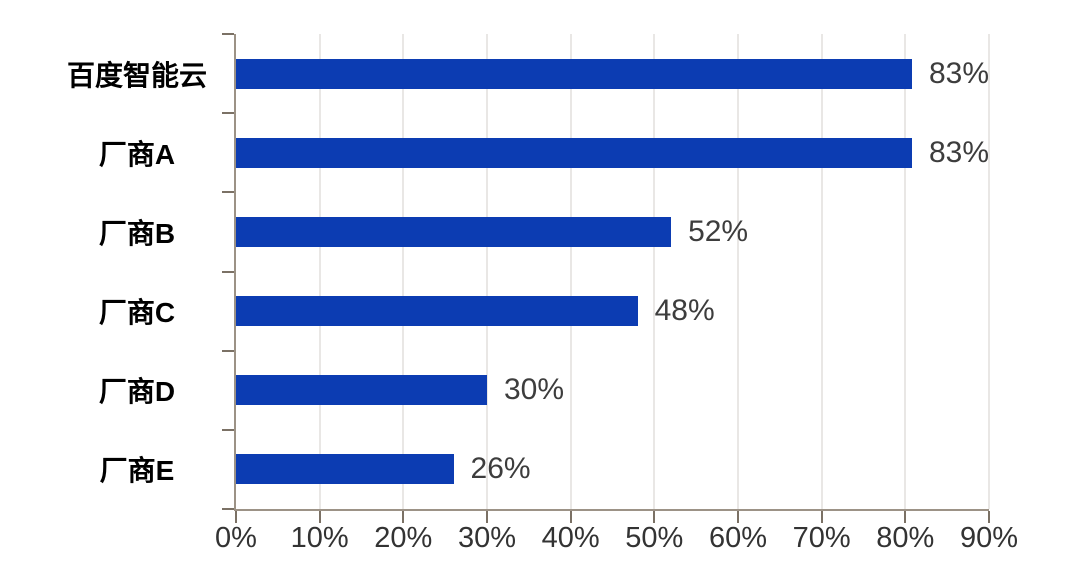  What do you see at coordinates (136, 75) in the screenshot?
I see `category-label: 百度智能云` at bounding box center [136, 75].